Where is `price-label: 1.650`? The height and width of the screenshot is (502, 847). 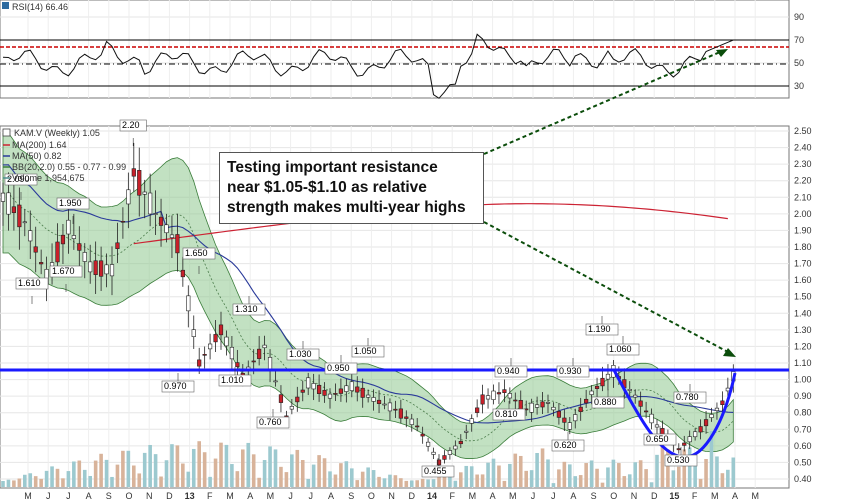 price-label: 1.650 is located at coordinates (196, 253).